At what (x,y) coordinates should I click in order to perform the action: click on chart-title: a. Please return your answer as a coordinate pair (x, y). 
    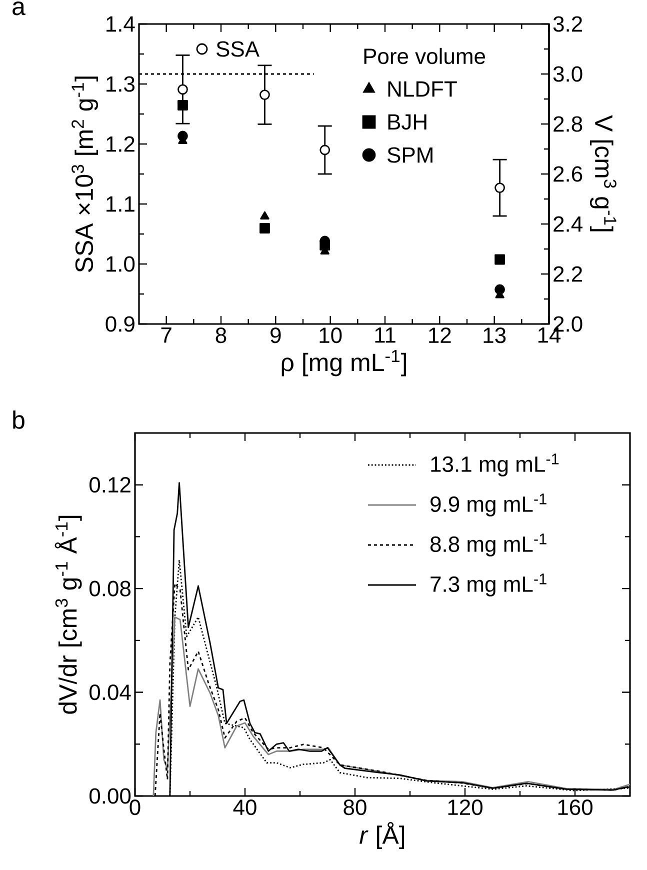
    Looking at the image, I should click on (19, 9).